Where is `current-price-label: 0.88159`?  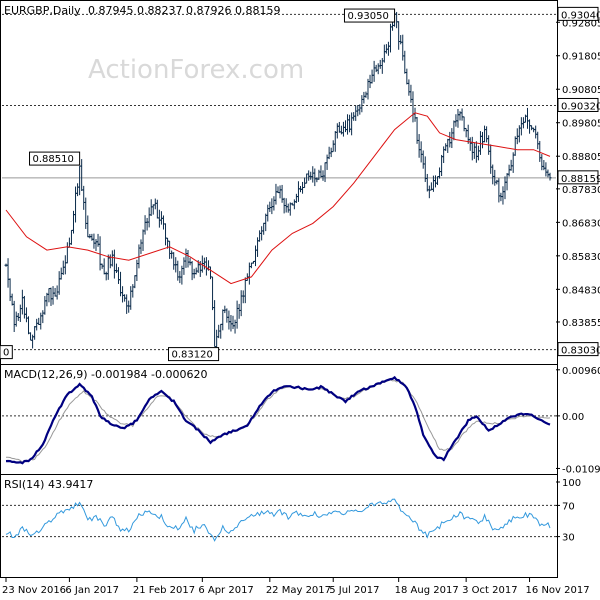 current-price-label: 0.88159 is located at coordinates (580, 179).